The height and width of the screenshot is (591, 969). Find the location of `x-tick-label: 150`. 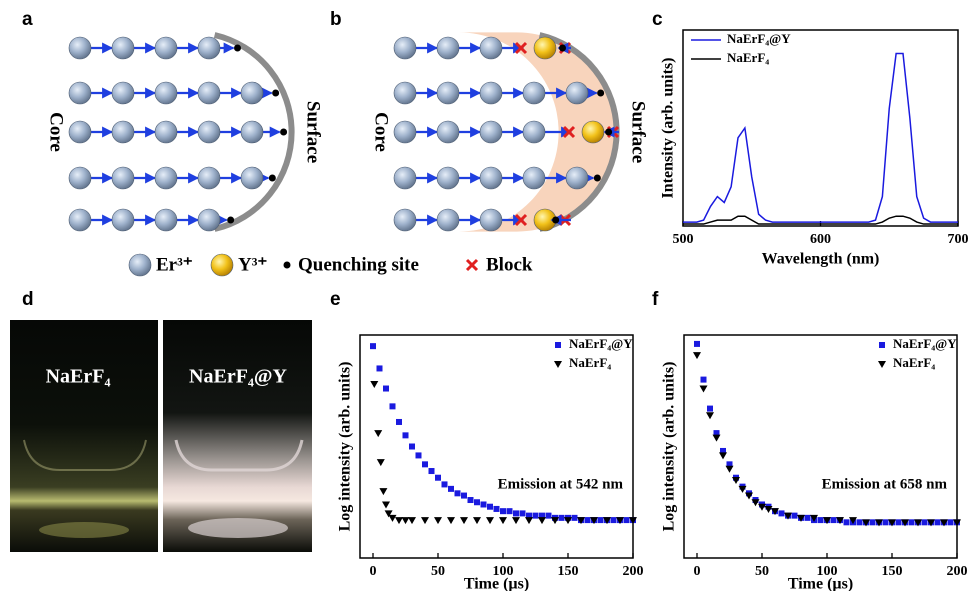

x-tick-label: 150 is located at coordinates (568, 571).